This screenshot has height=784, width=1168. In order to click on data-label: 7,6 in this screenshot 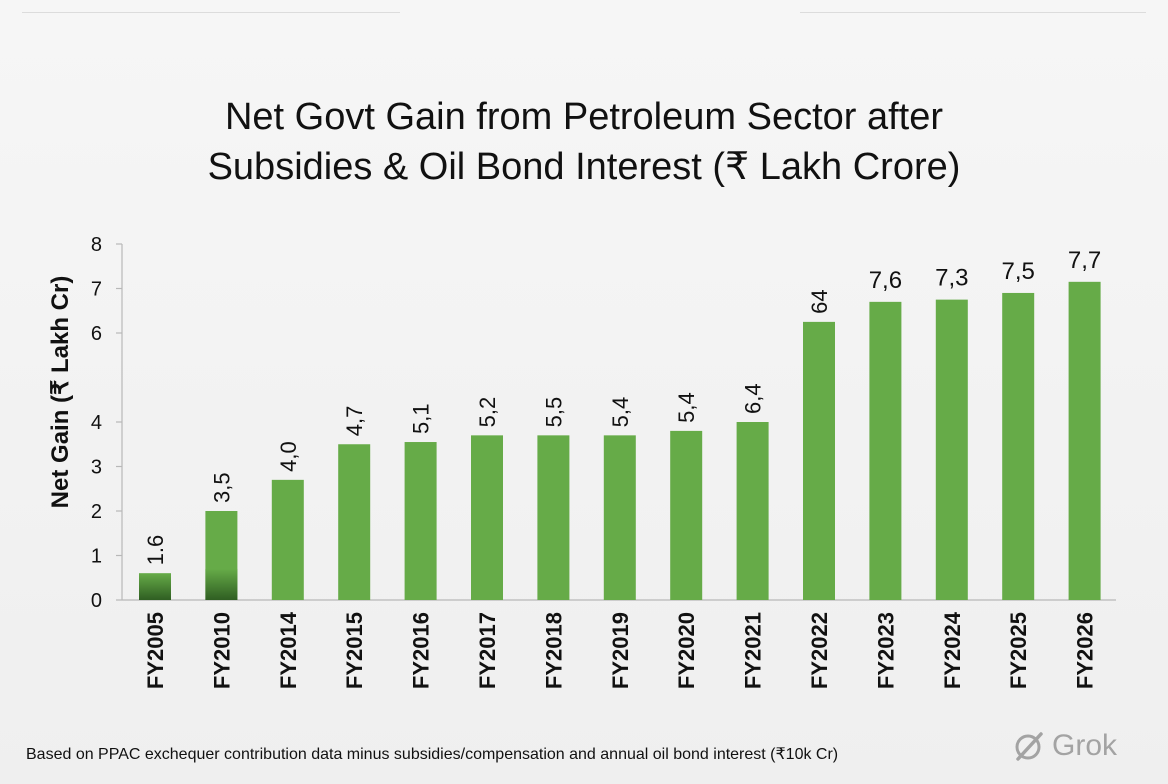, I will do `click(885, 280)`.